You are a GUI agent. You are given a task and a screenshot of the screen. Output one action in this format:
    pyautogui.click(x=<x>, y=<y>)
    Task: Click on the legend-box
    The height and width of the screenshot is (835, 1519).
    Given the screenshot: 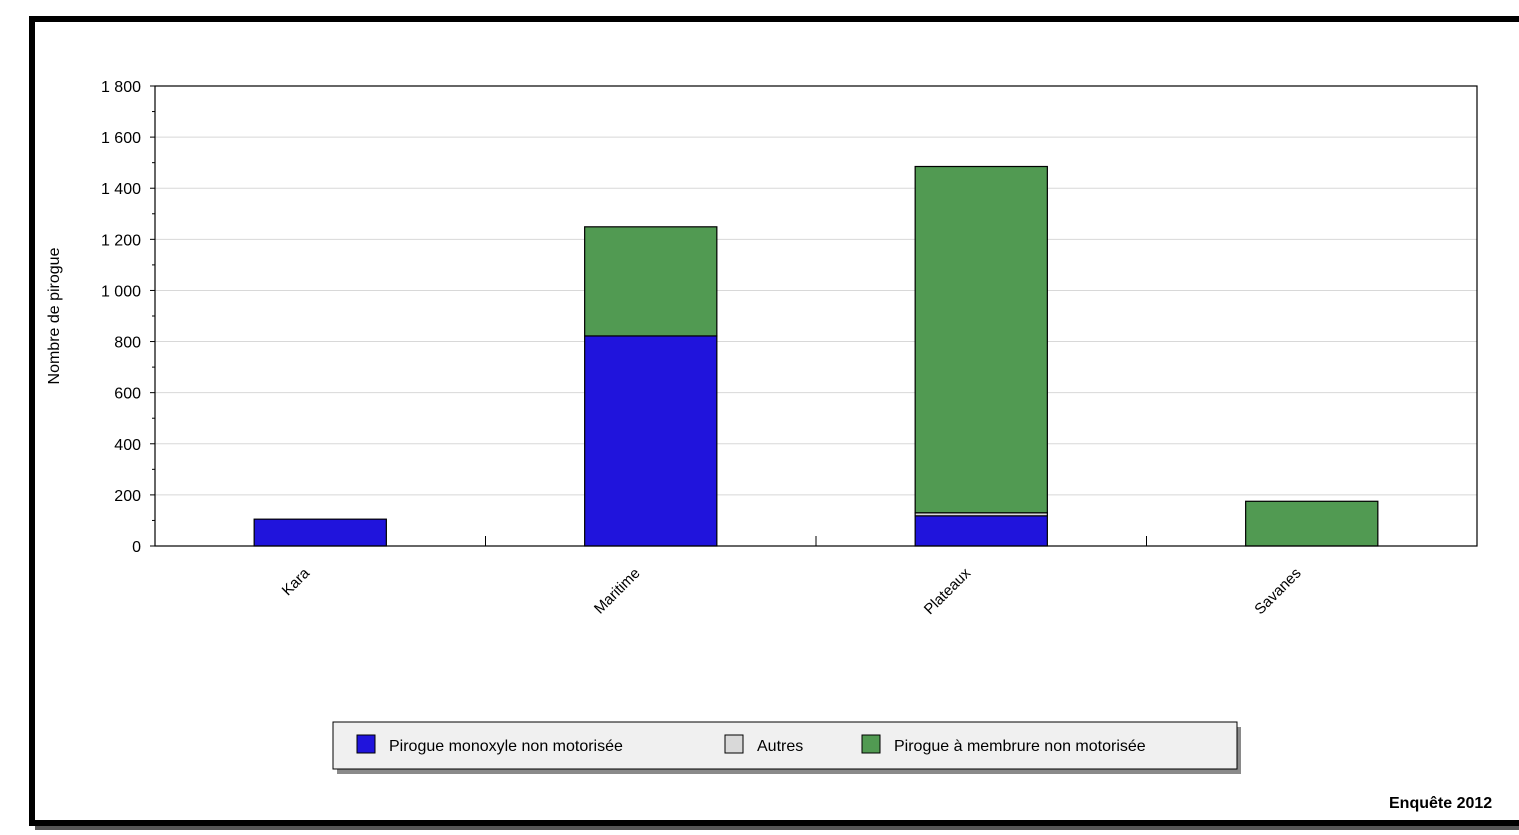 What is the action you would take?
    pyautogui.click(x=785, y=745)
    